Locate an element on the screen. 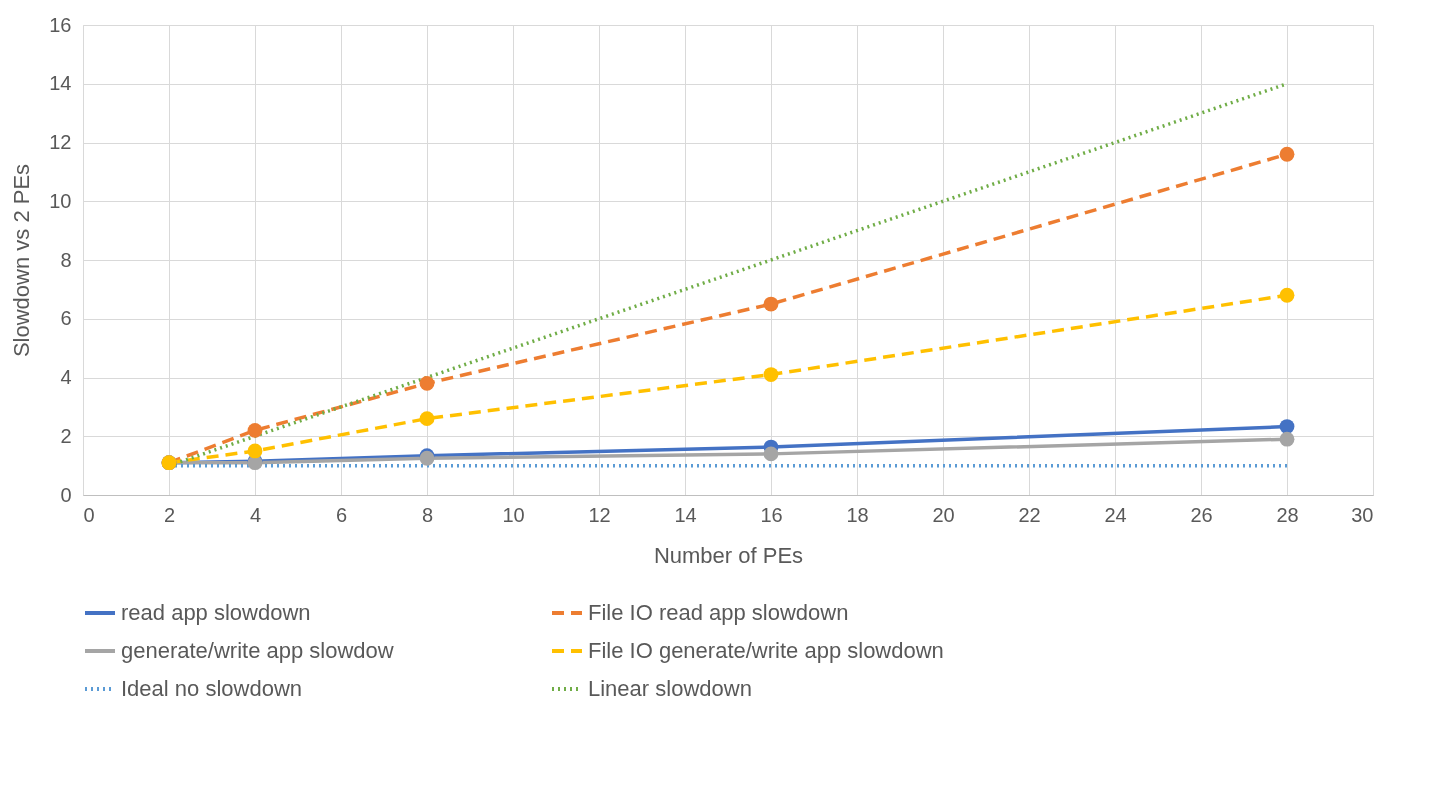 Image resolution: width=1453 pixels, height=800 pixels. y-tick-label: 4 is located at coordinates (66, 377).